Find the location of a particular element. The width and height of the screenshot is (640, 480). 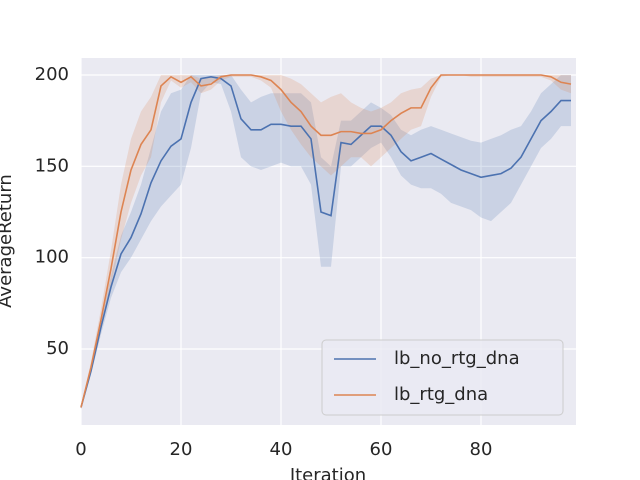

y-tick-label: 200 is located at coordinates (52, 74).